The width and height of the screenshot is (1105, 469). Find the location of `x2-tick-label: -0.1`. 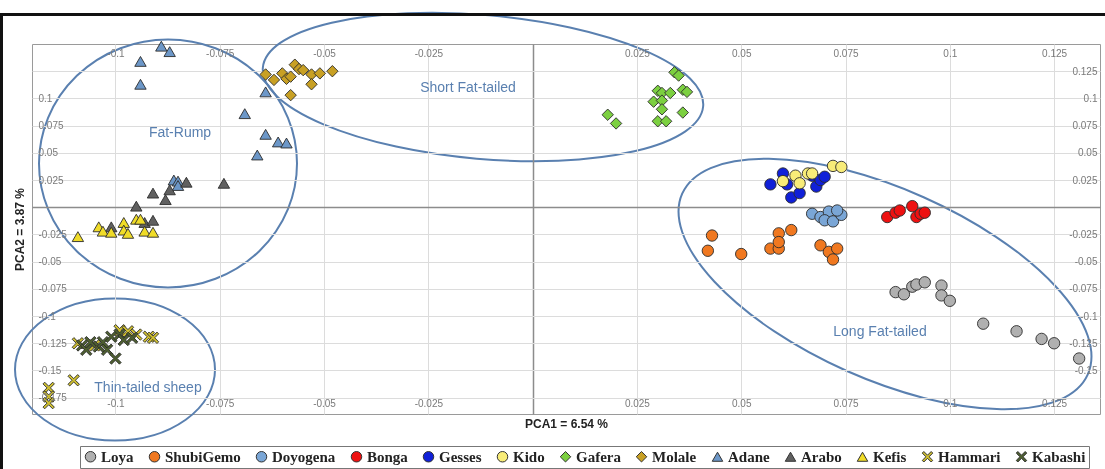

x2-tick-label: -0.1 is located at coordinates (116, 53).